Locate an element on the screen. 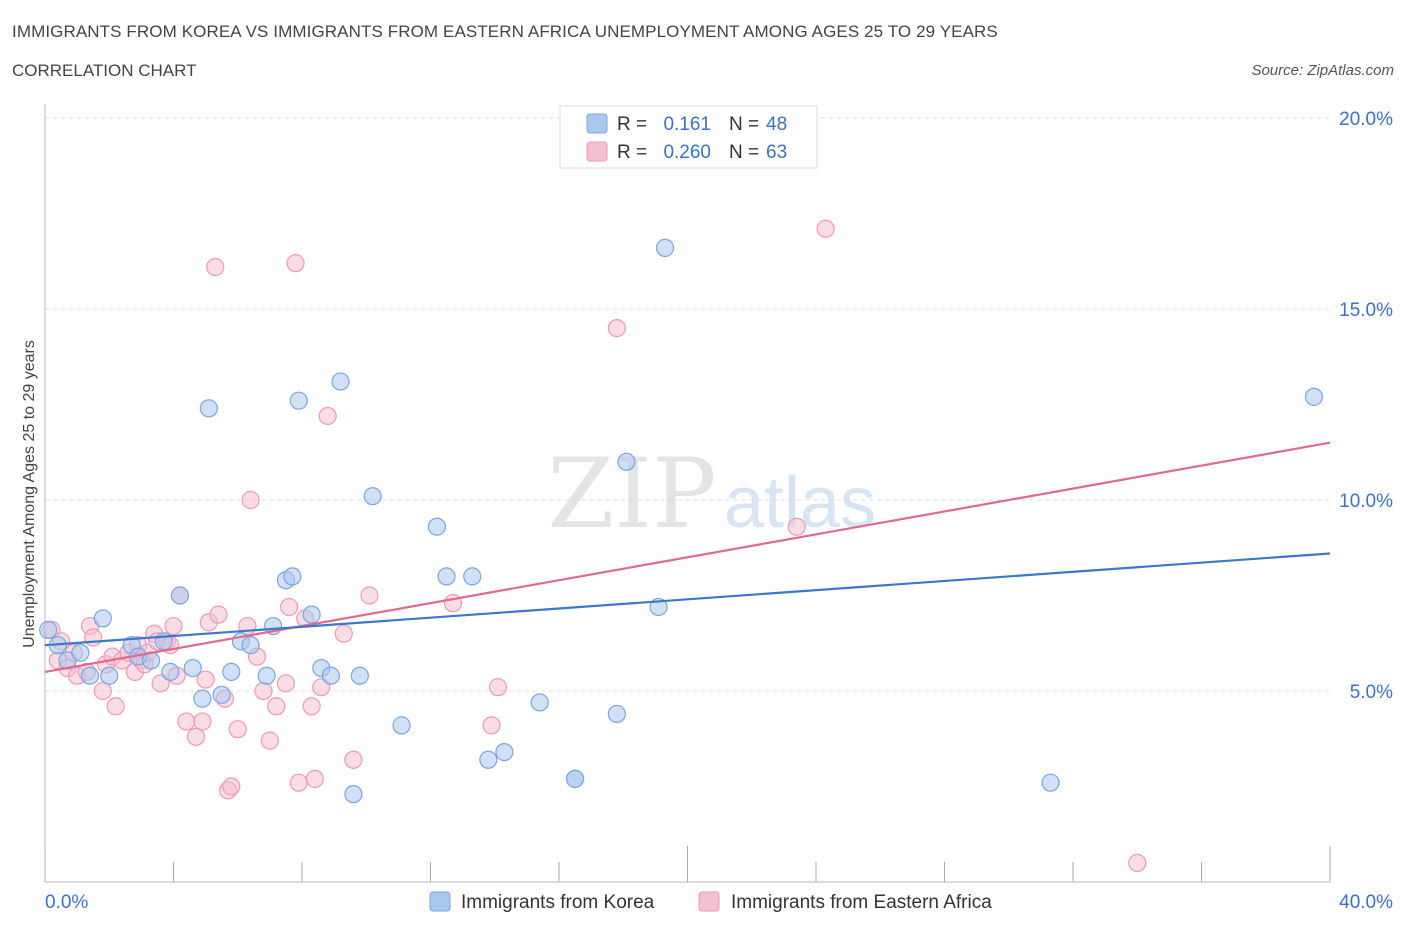  y-tick-label: 10.0% is located at coordinates (1366, 501).